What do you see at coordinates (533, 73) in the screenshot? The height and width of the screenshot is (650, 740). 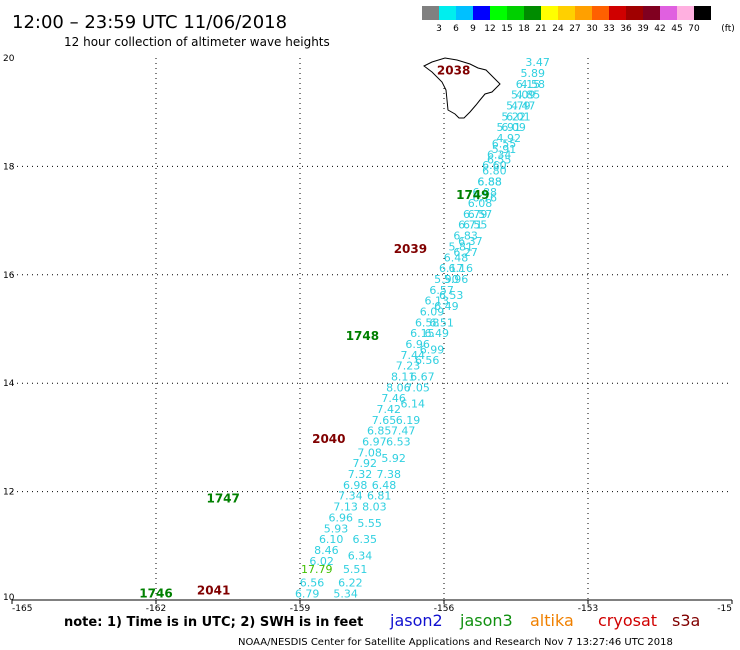 I see `swh-point-label: 5.89` at bounding box center [533, 73].